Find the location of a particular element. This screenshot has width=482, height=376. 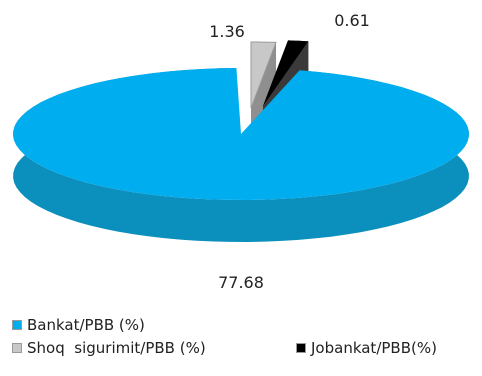

slice-jobankat is located at coordinates (286, 73).